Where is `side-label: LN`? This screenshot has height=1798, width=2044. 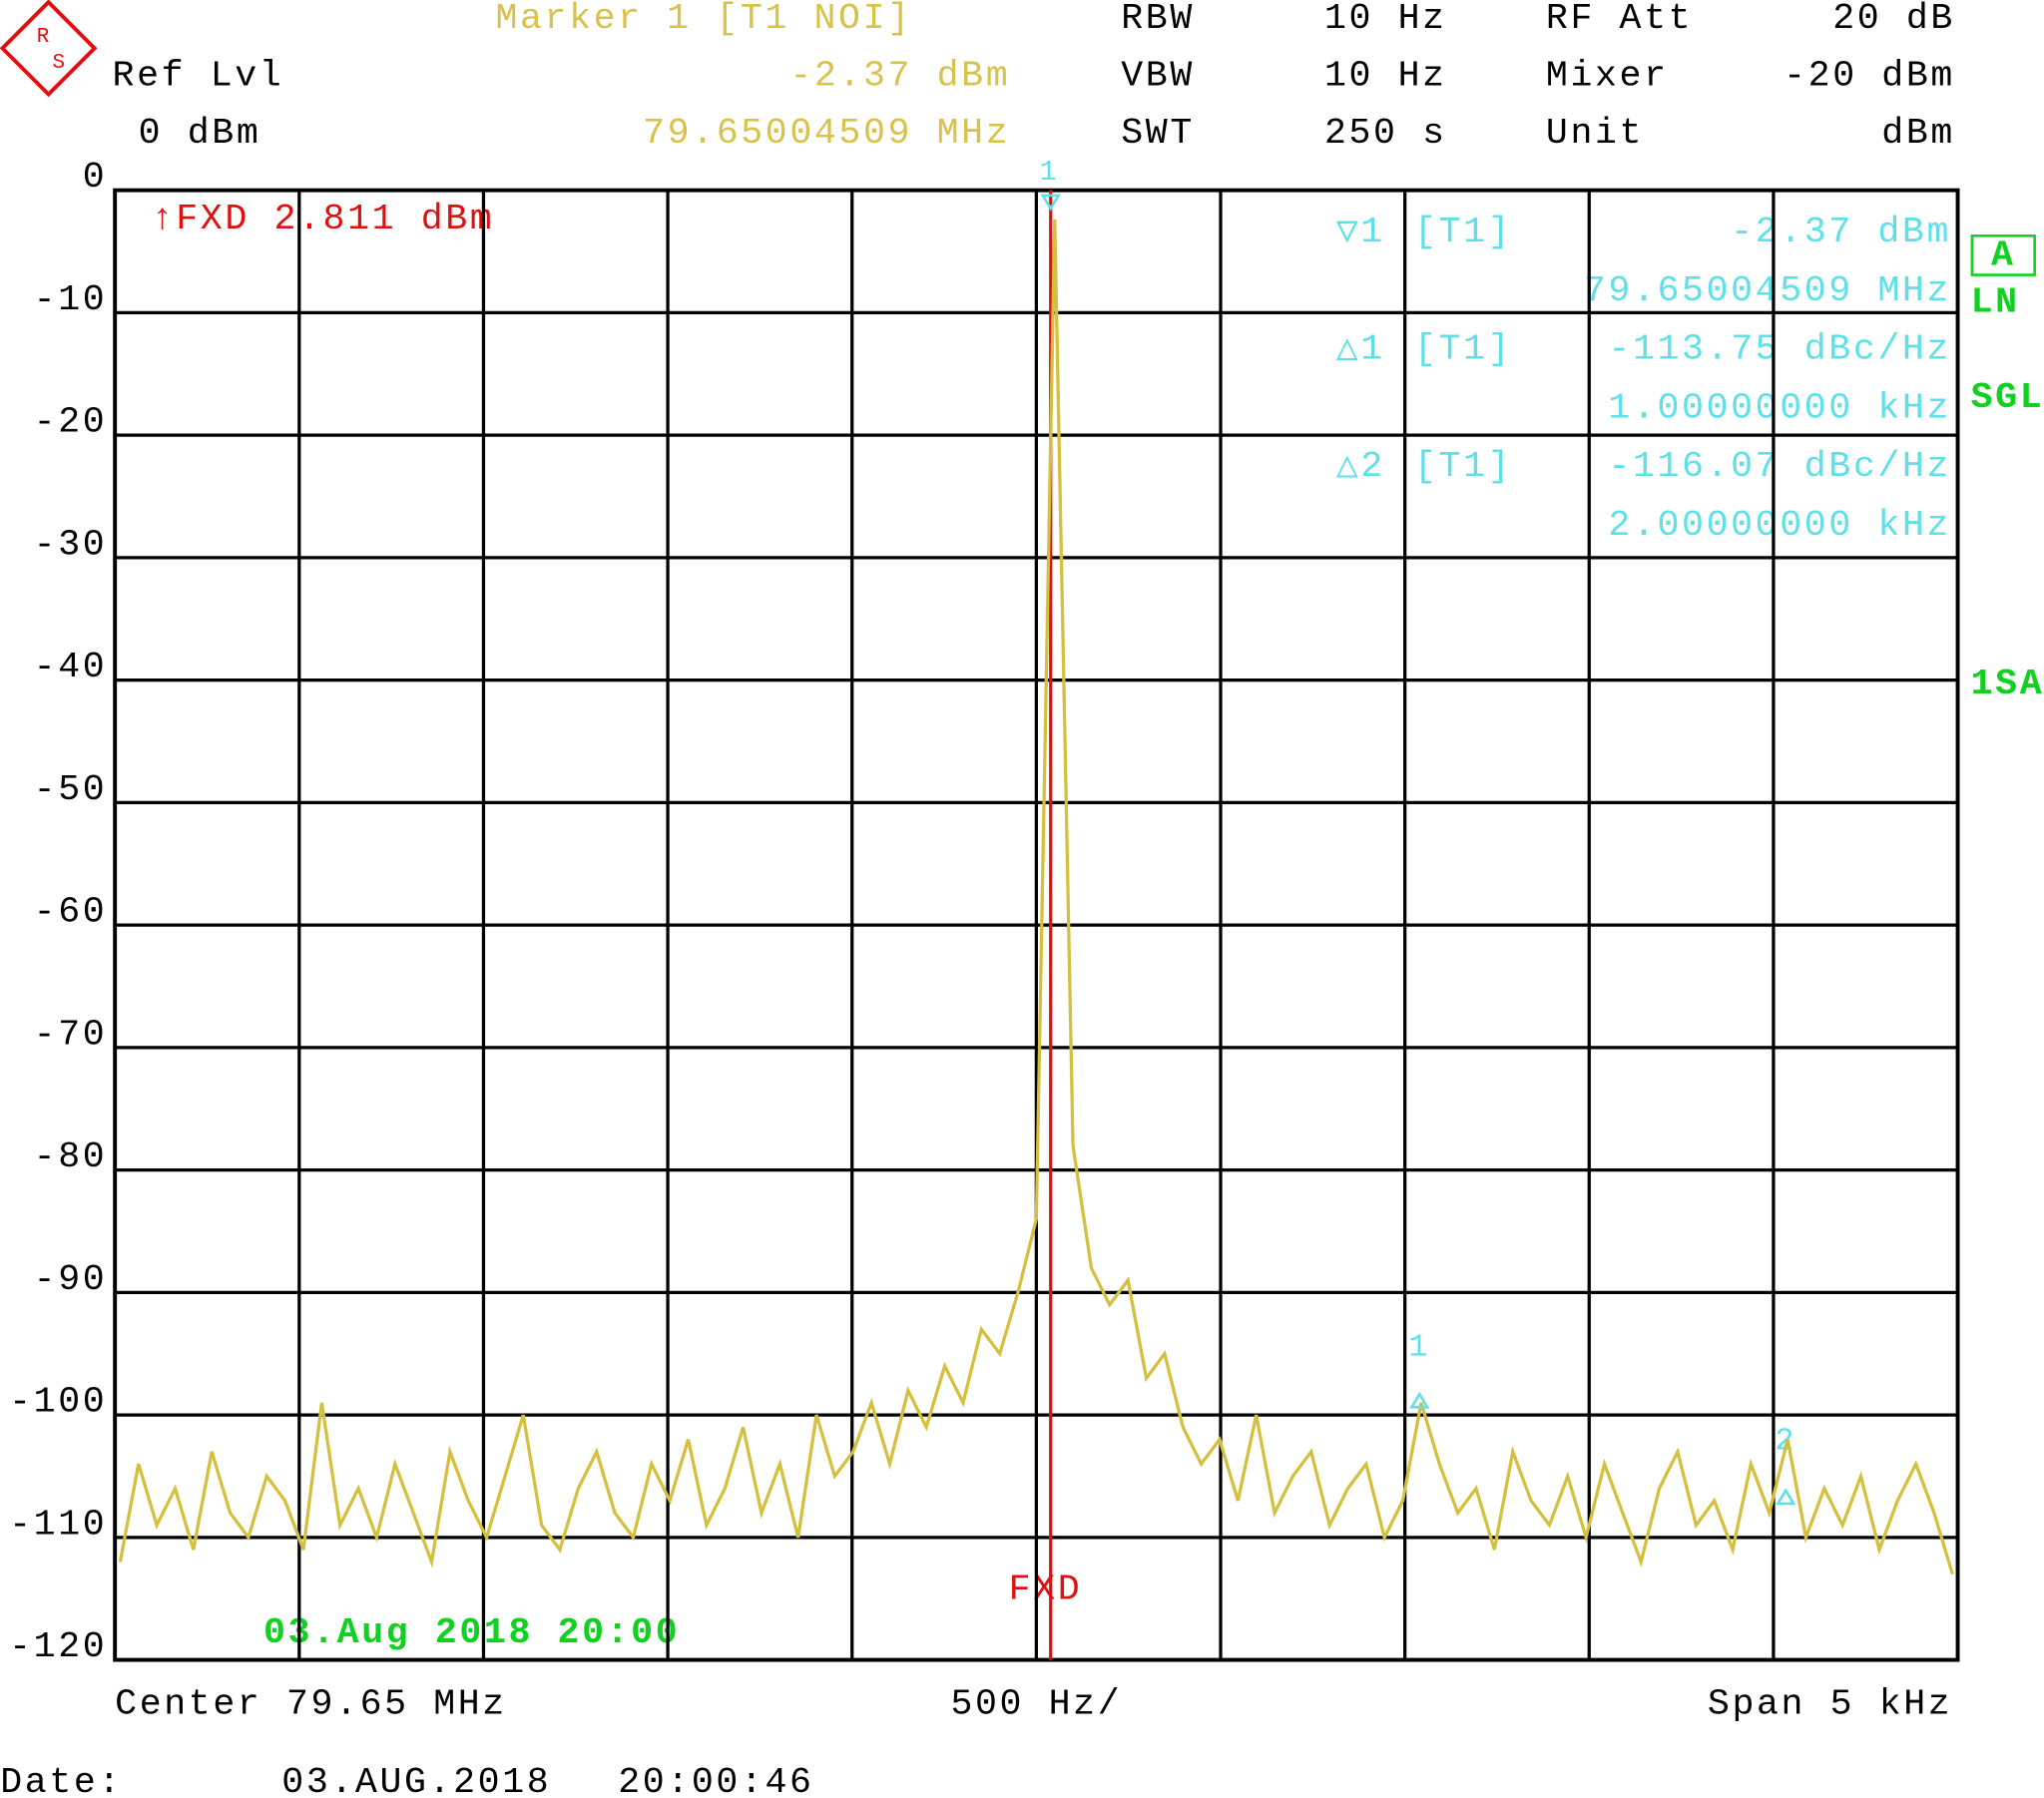 side-label: LN is located at coordinates (1995, 303).